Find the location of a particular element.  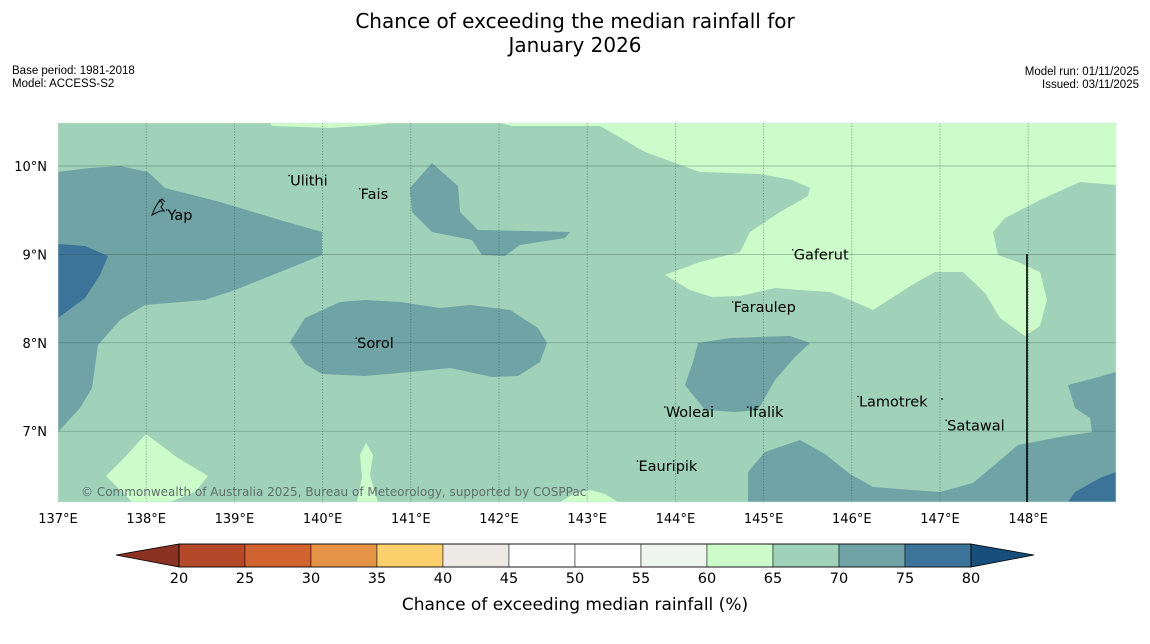

band-60-65-south-bump is located at coordinates (589, 496).